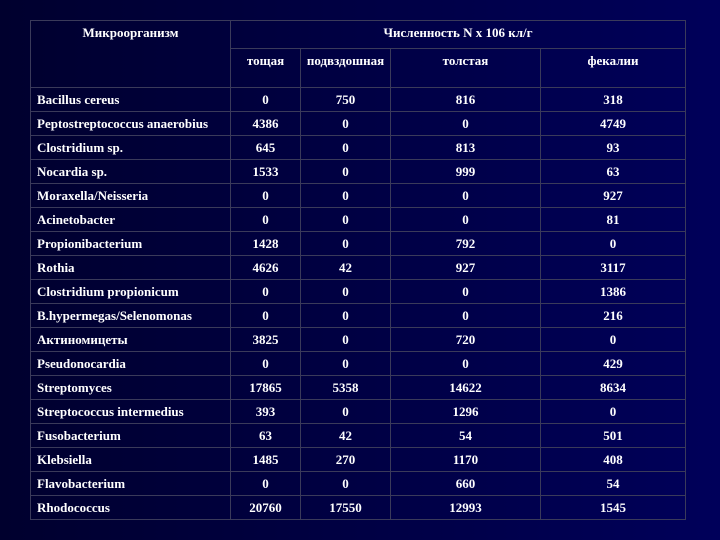 The width and height of the screenshot is (720, 540). I want to click on organism-name: Nocardia sp., so click(130, 171).